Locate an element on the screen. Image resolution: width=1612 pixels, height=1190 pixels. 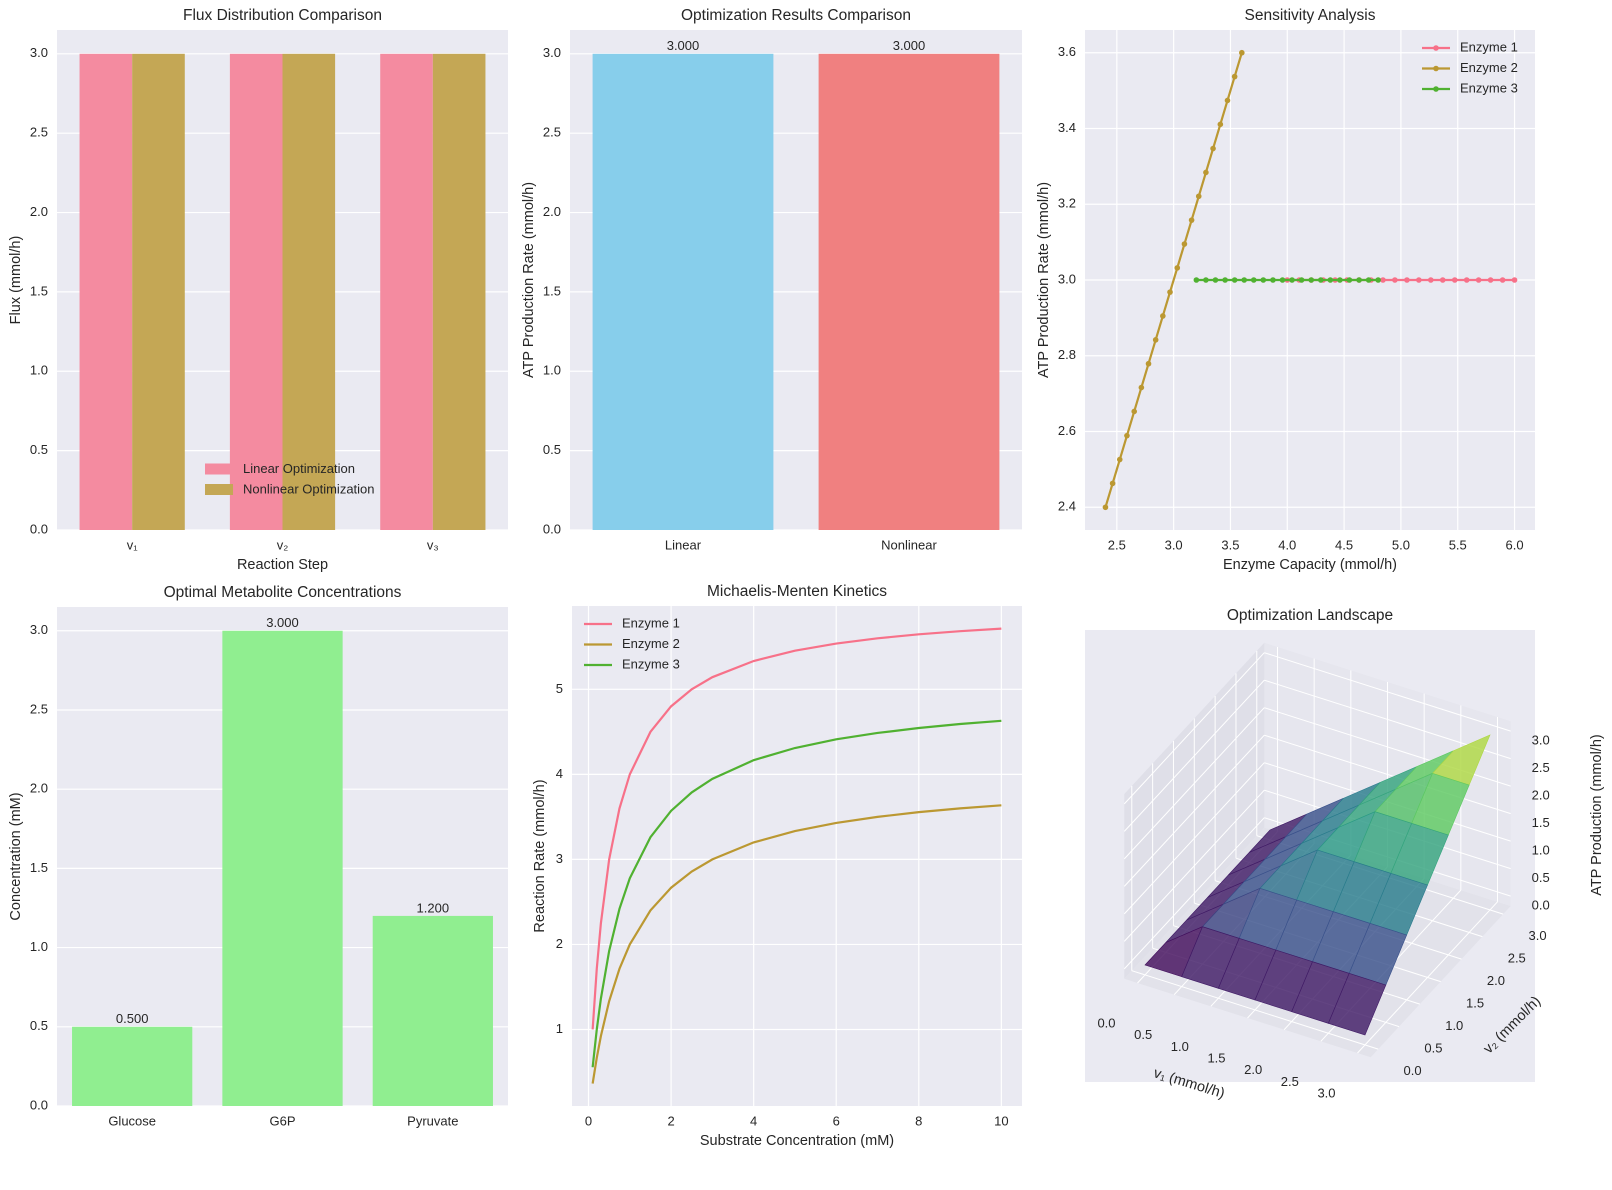
value-label: 1.200 is located at coordinates (433, 907).